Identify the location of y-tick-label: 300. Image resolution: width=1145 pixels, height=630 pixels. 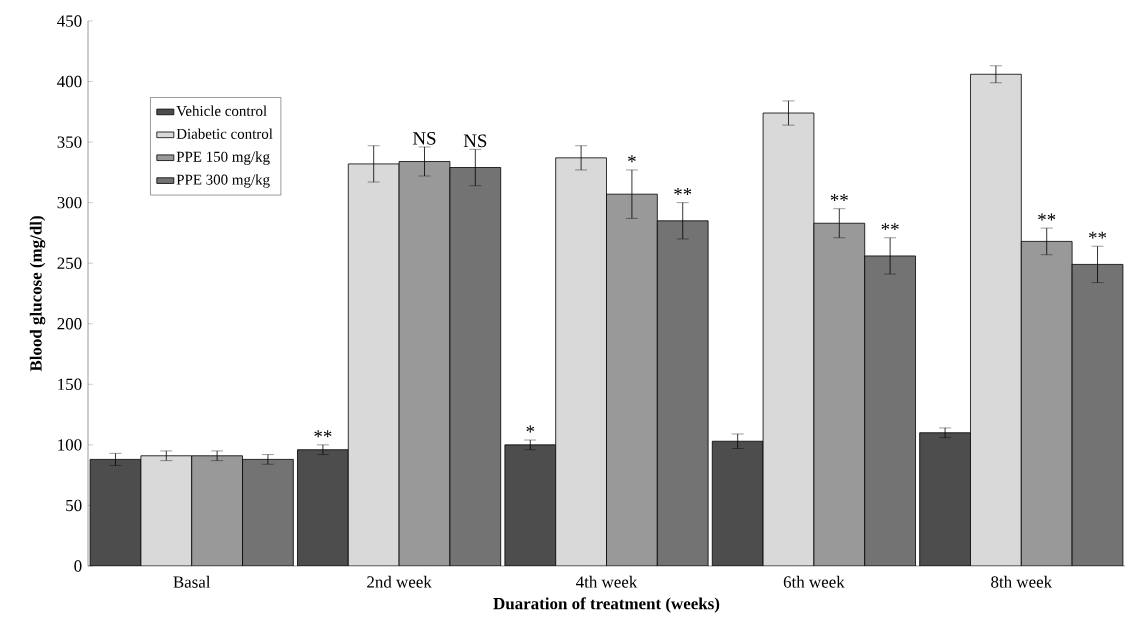
(69, 202).